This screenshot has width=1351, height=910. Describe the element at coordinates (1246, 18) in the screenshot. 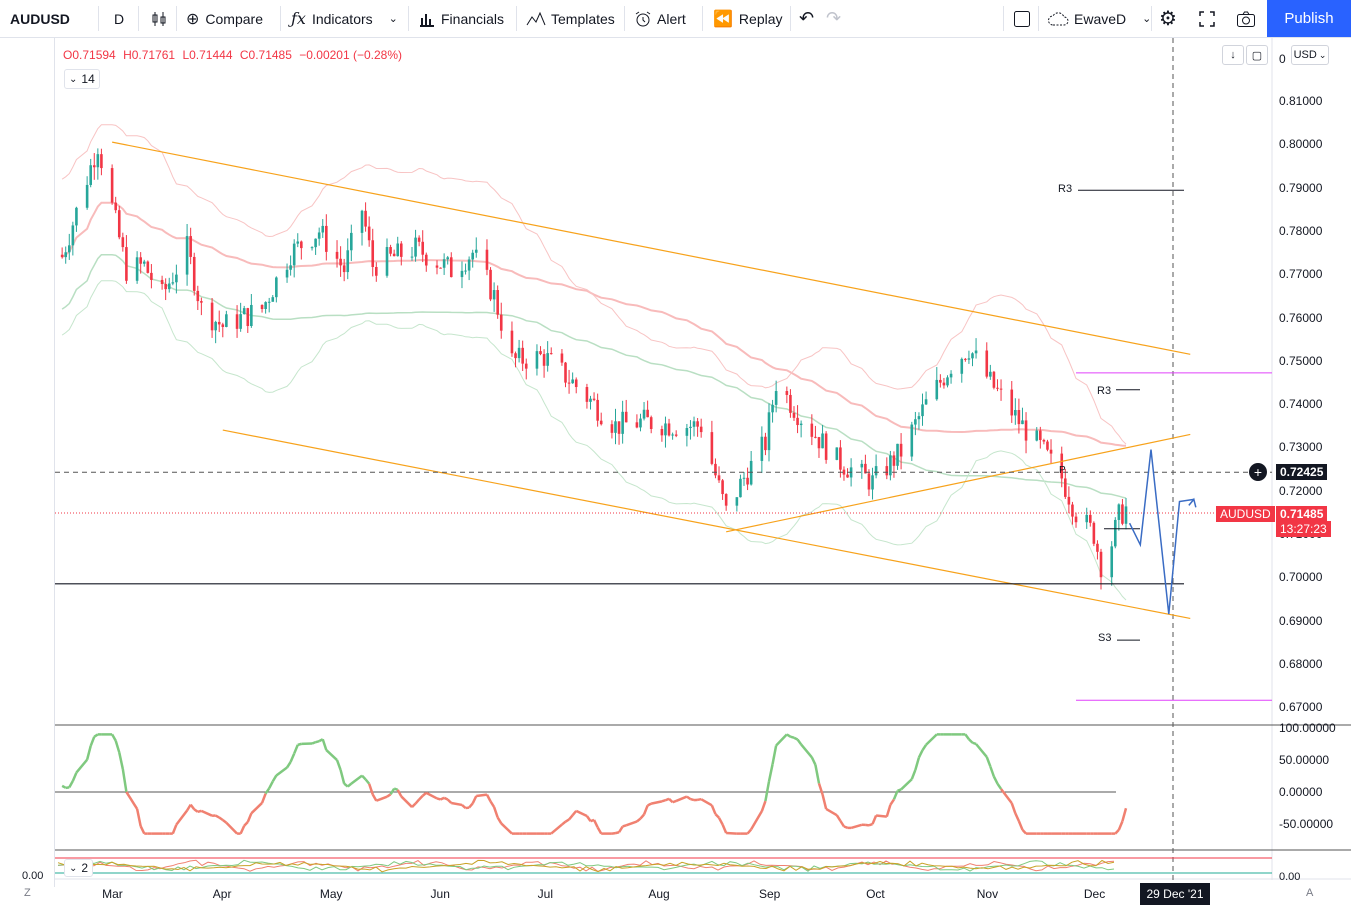

I see `snapshot-button` at that location.